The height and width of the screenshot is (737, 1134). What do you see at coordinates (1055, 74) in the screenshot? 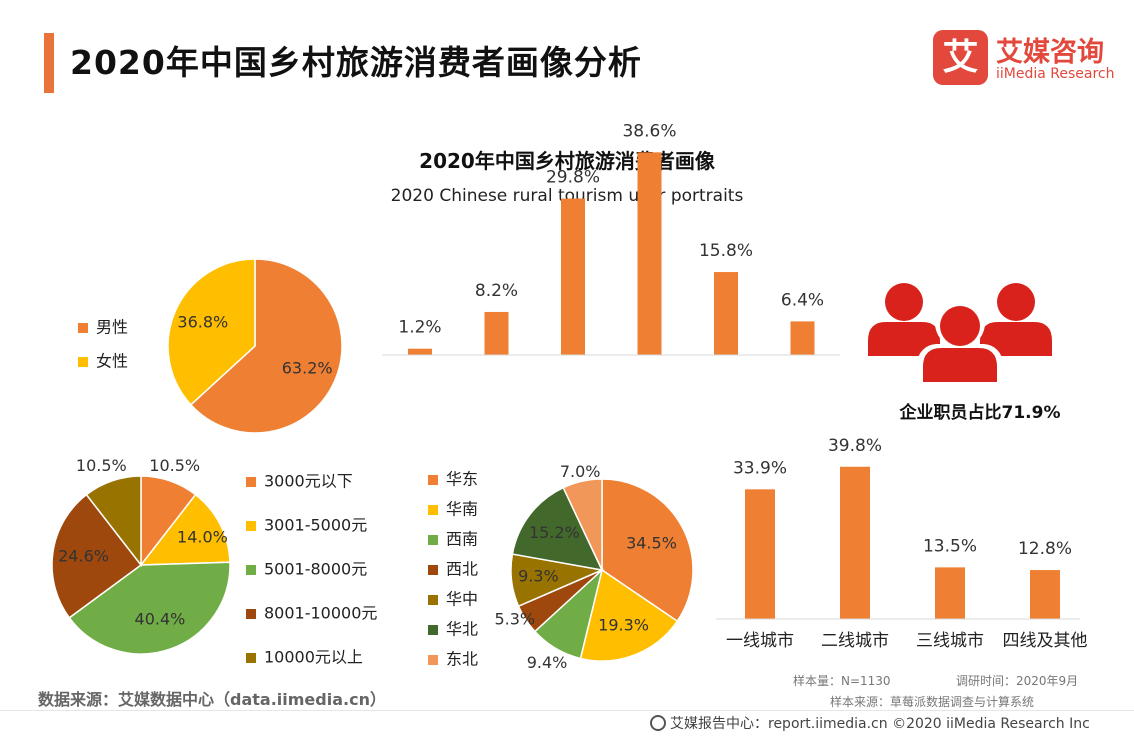
I see `brand-name-en: iiMedia Research` at bounding box center [1055, 74].